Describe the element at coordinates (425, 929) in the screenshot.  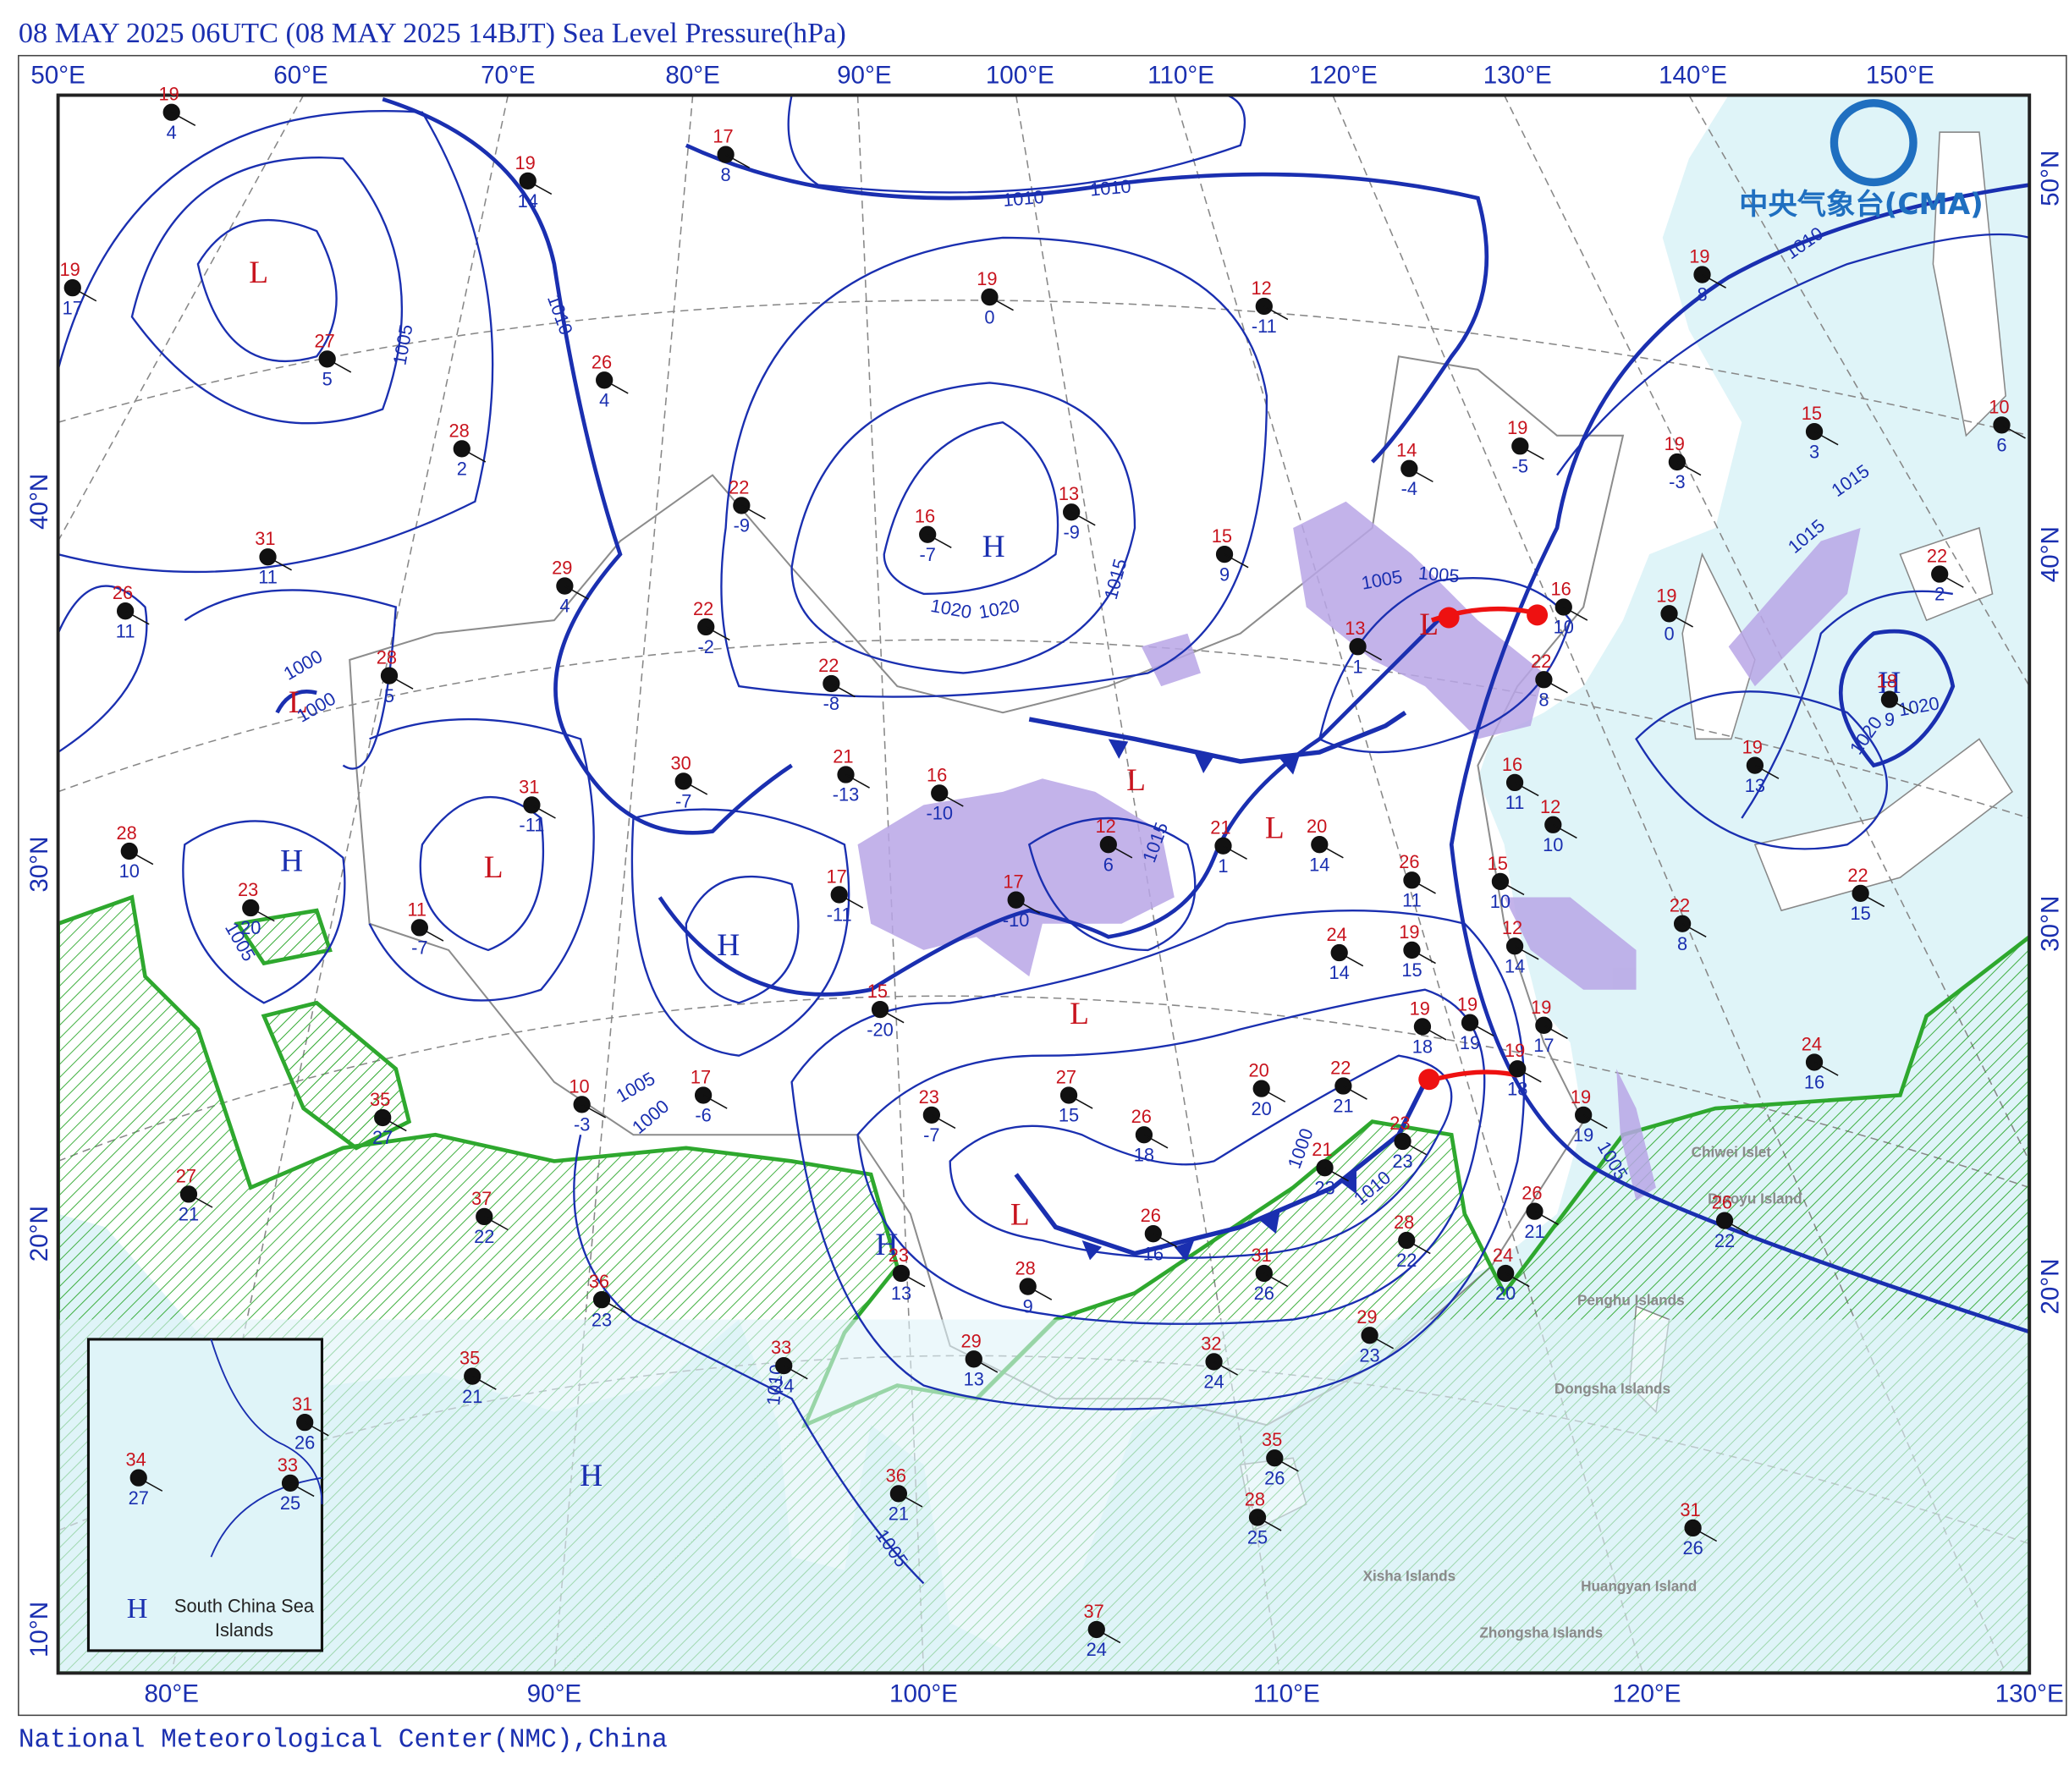
I see `station: 11 -7` at that location.